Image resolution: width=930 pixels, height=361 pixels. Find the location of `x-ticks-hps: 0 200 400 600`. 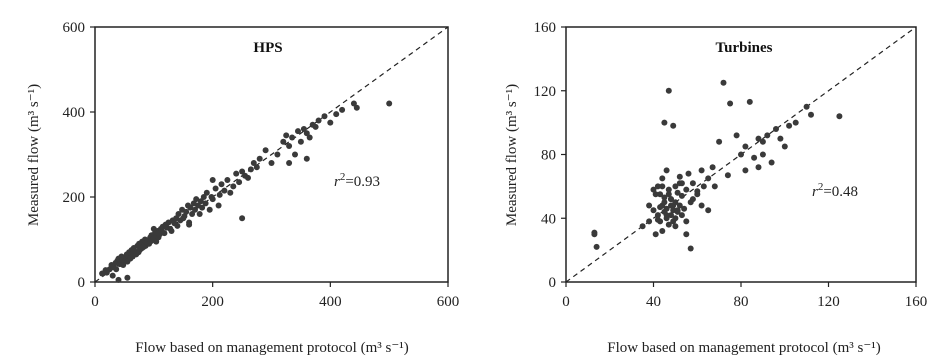

x-ticks-hps: 0 200 400 600 is located at coordinates (275, 296).